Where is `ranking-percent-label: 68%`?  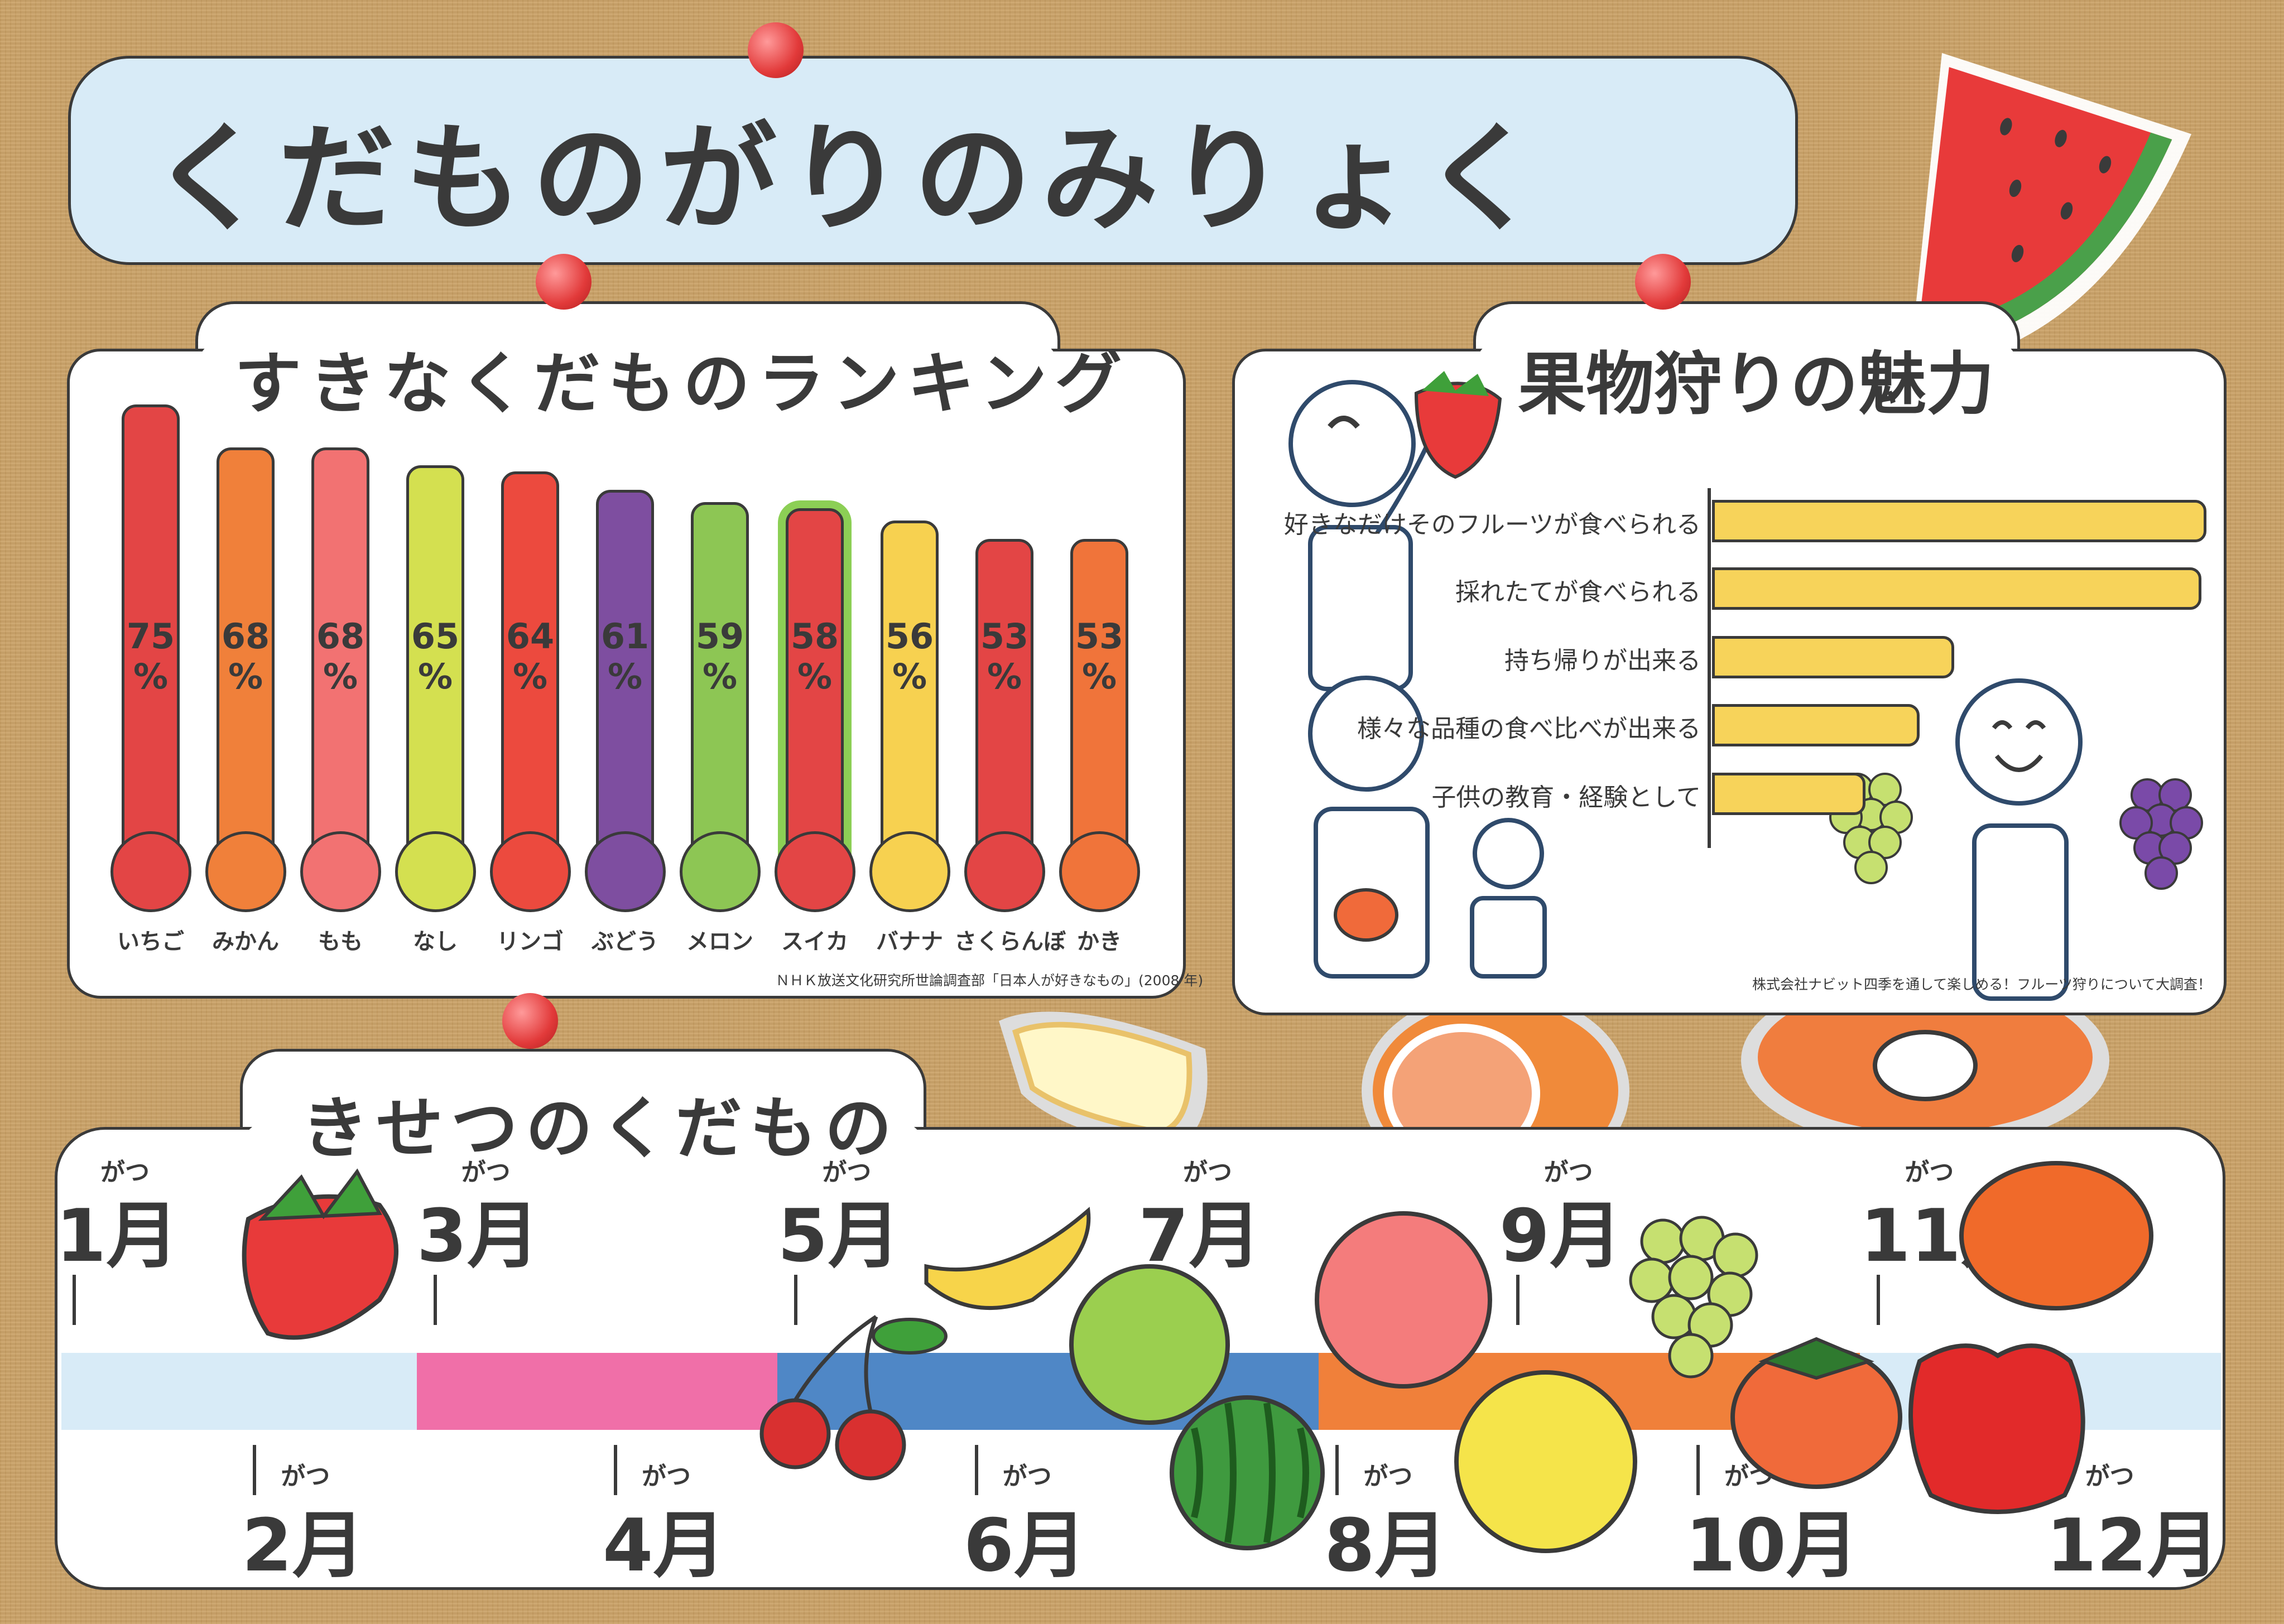
ranking-percent-label: 68% is located at coordinates (340, 657).